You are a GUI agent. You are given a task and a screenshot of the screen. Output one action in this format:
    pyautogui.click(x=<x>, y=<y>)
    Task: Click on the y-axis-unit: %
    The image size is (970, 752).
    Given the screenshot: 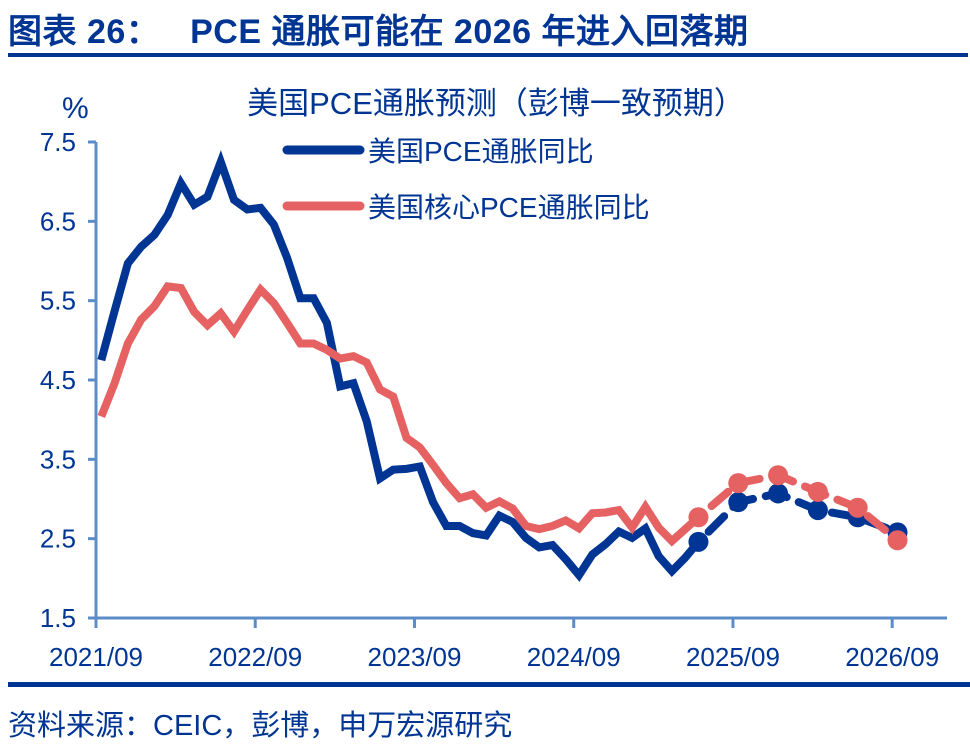 What is the action you would take?
    pyautogui.click(x=75, y=108)
    